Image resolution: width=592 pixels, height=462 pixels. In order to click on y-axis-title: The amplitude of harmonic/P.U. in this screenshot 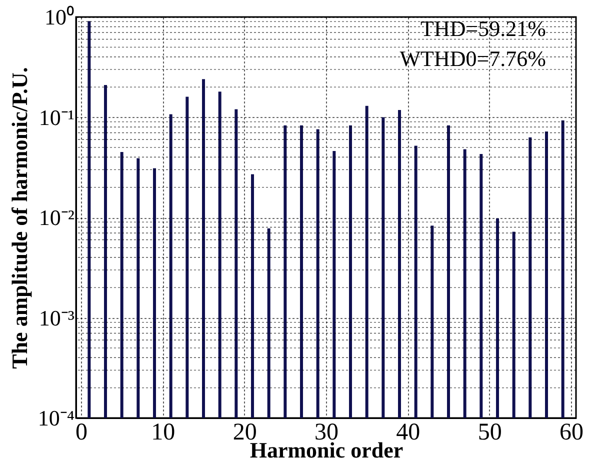, I will do `click(19, 218)`.